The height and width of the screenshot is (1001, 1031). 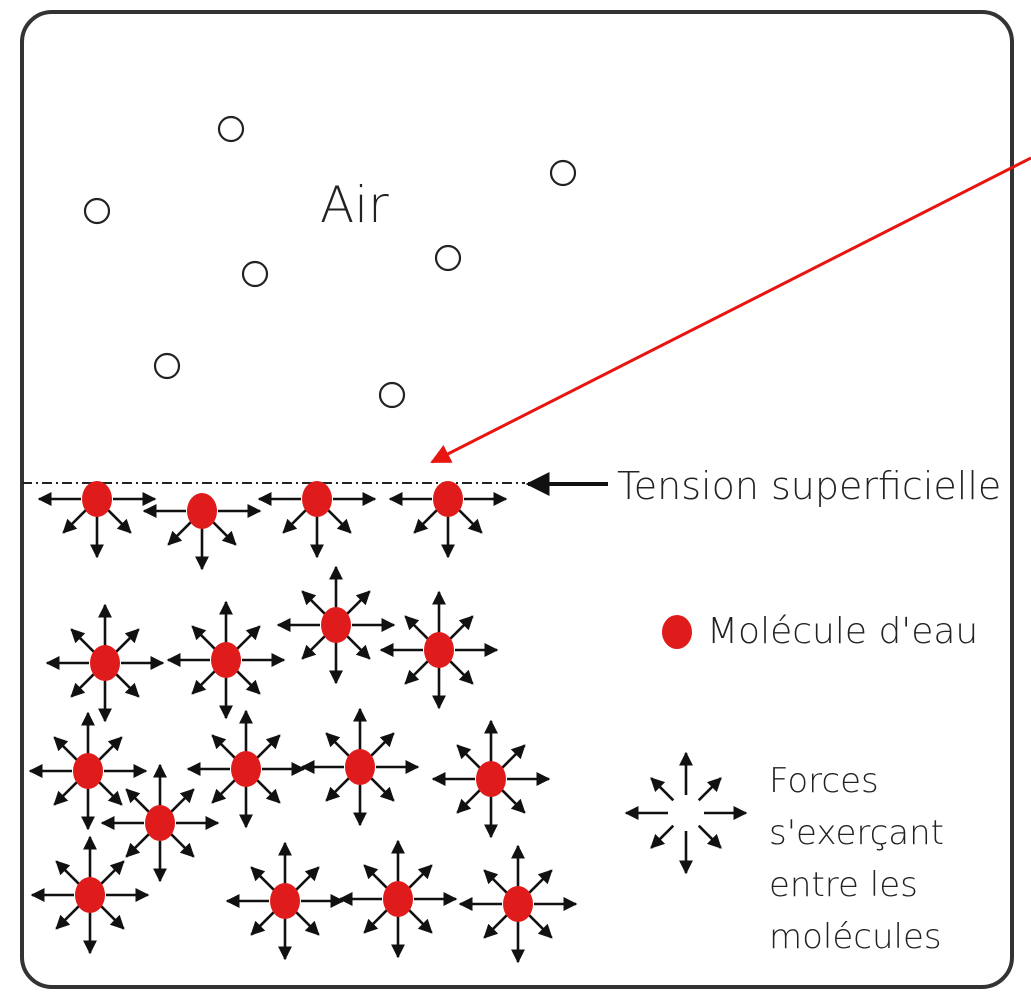 What do you see at coordinates (330, 262) in the screenshot?
I see `air-molecules` at bounding box center [330, 262].